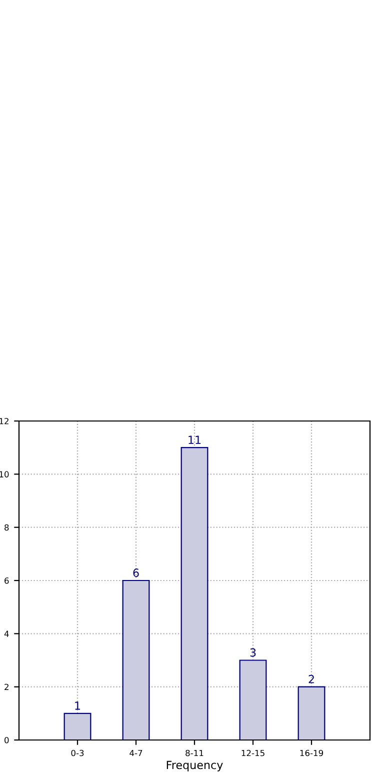 Image resolution: width=390 pixels, height=780 pixels. Describe the element at coordinates (136, 572) in the screenshot. I see `data-label: 6` at that location.